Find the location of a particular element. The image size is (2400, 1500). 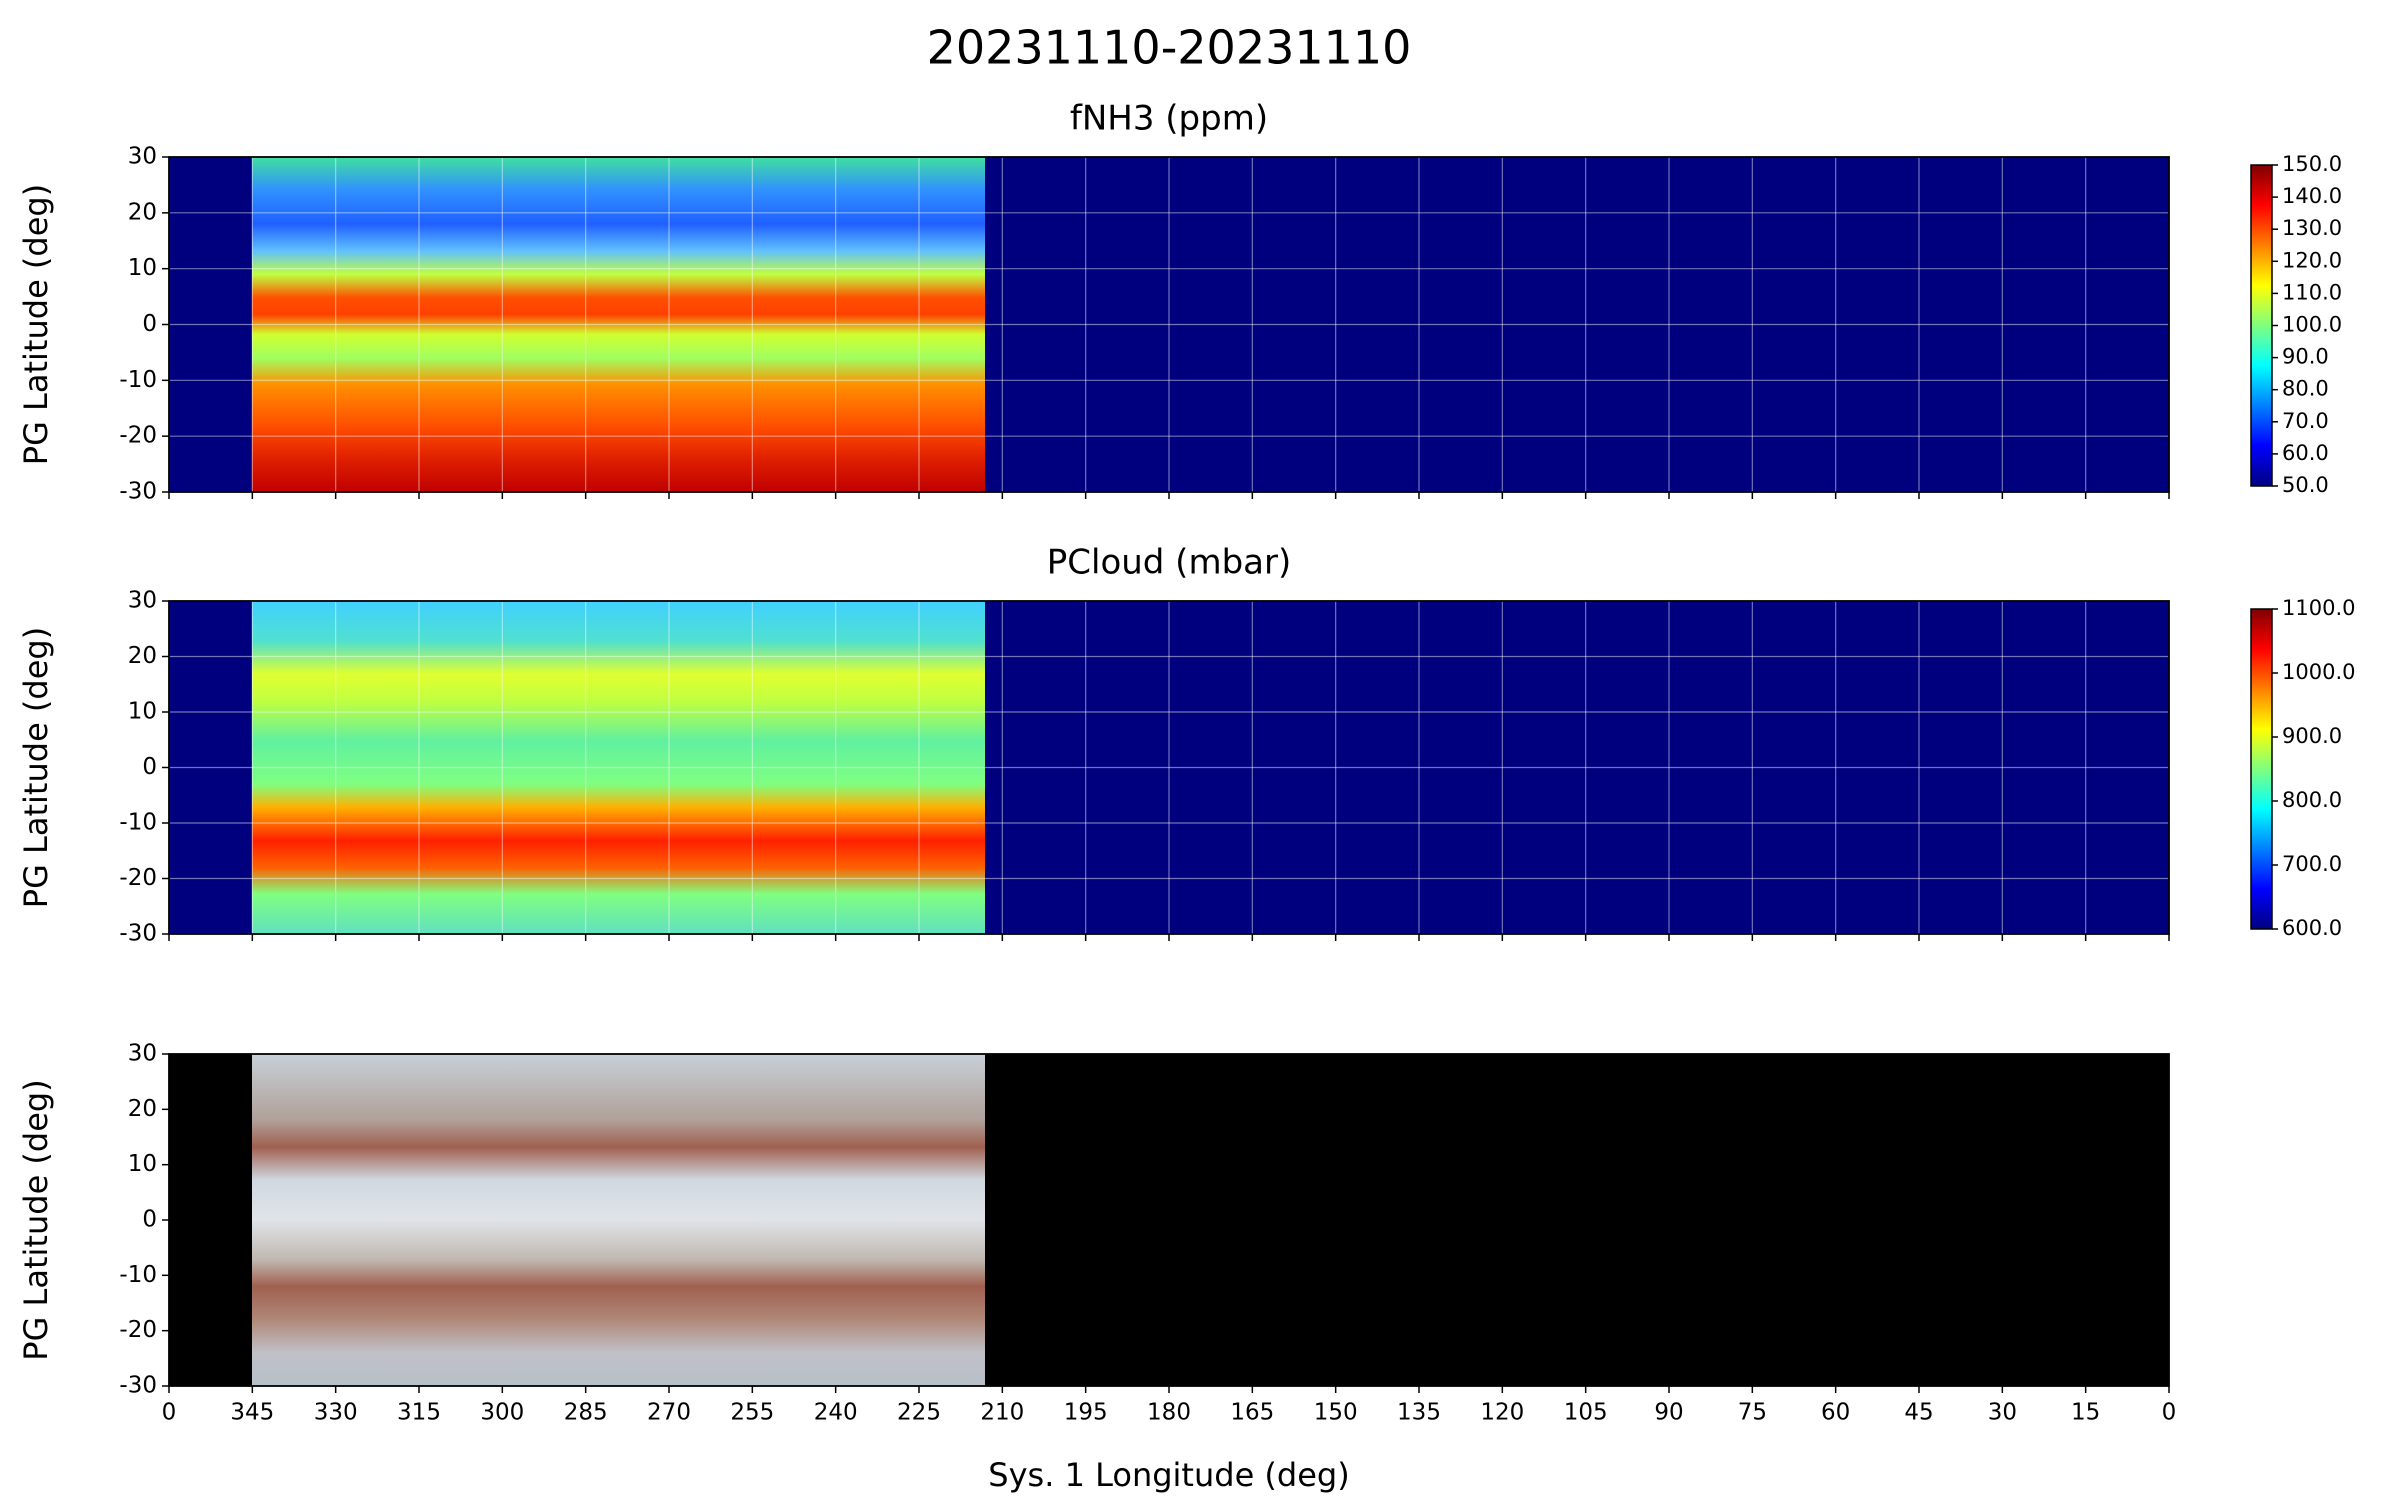

x-tick-label: 105 is located at coordinates (1586, 1413).